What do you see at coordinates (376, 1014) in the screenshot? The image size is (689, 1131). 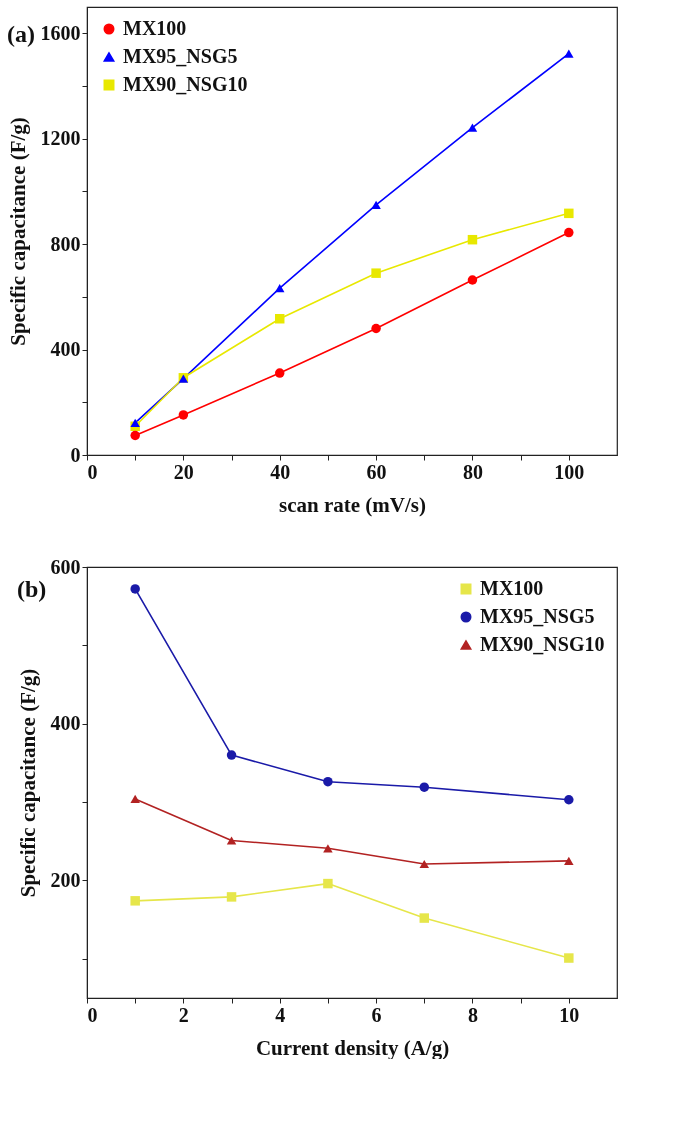 I see `x-tick-label: 6` at bounding box center [376, 1014].